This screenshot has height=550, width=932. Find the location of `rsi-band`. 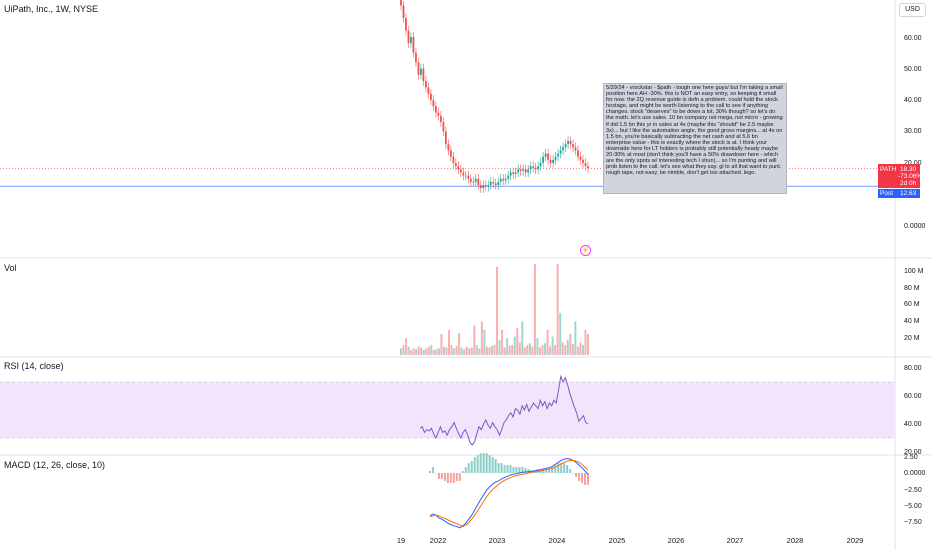

rsi-band is located at coordinates (447, 410).